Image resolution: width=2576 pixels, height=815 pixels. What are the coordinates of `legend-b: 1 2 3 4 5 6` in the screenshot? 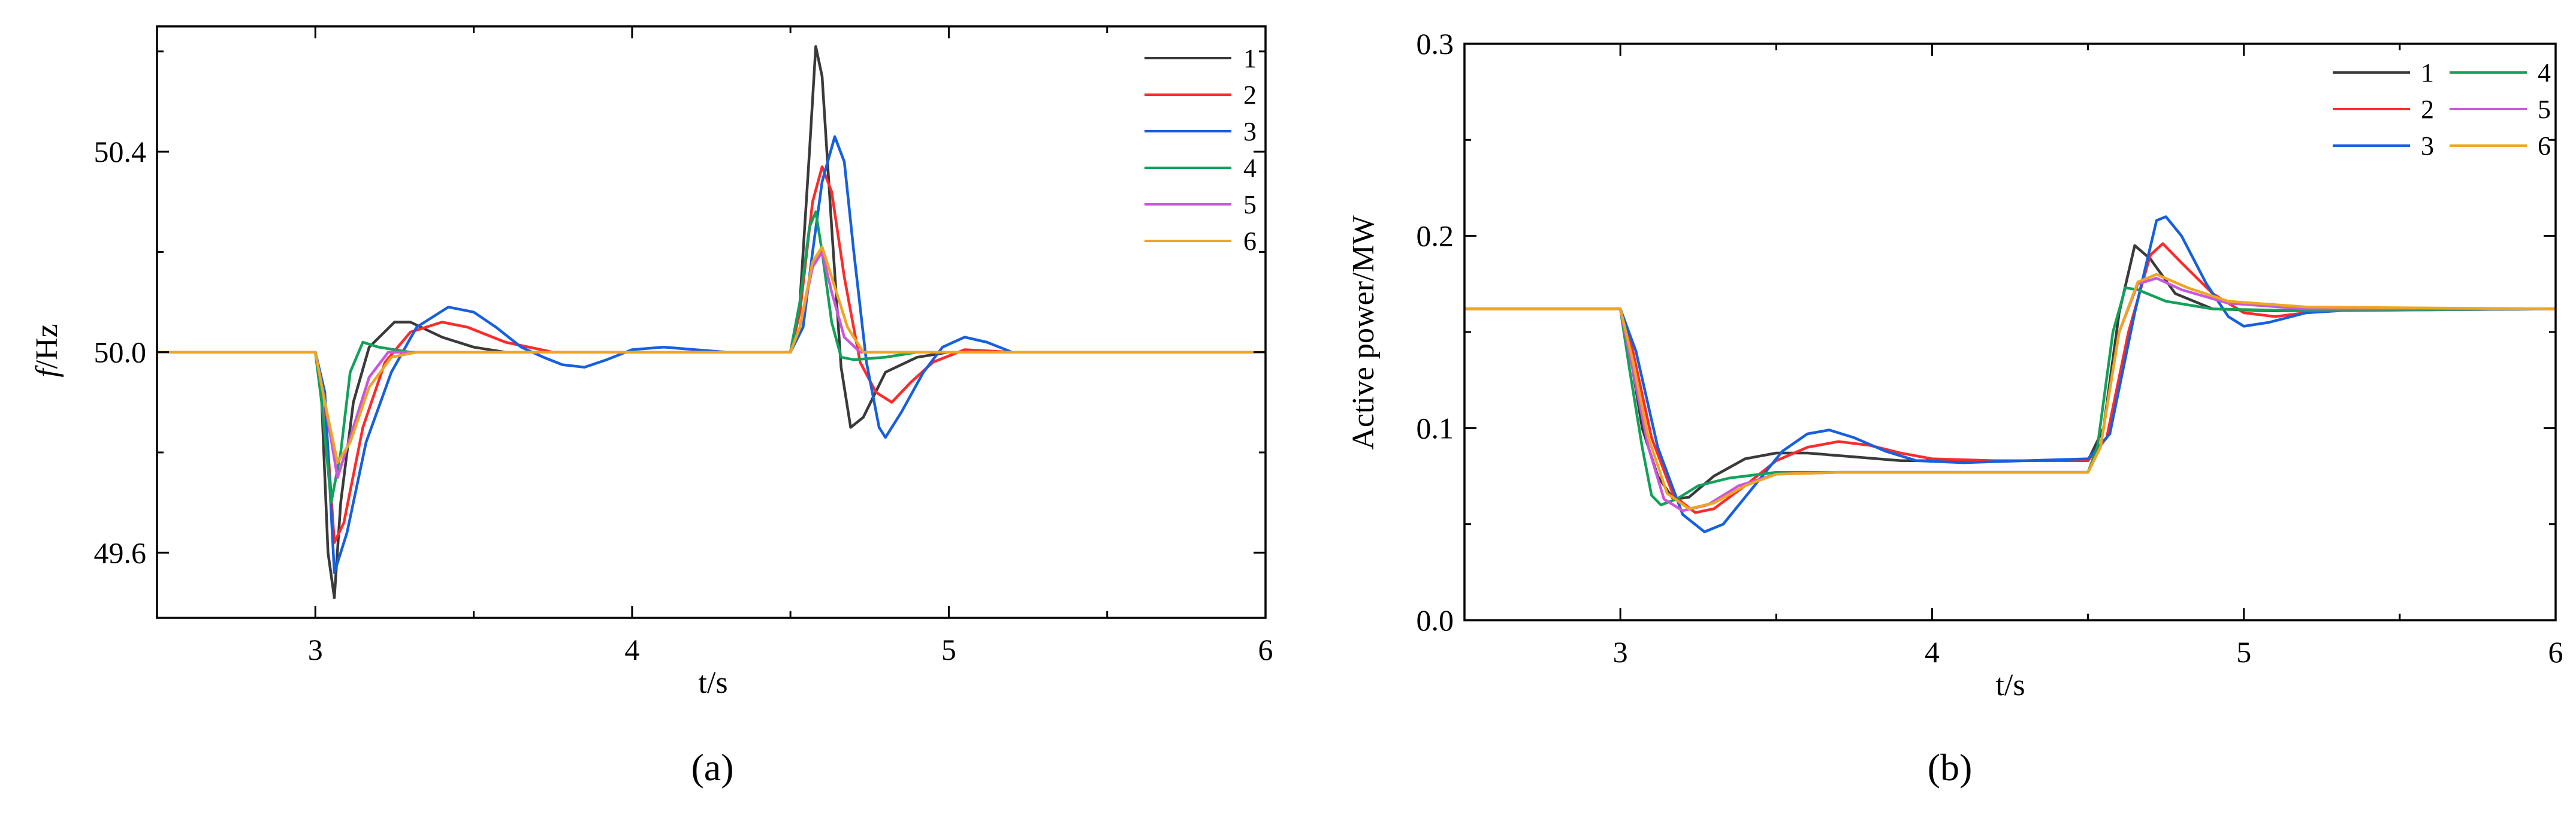 It's located at (2442, 109).